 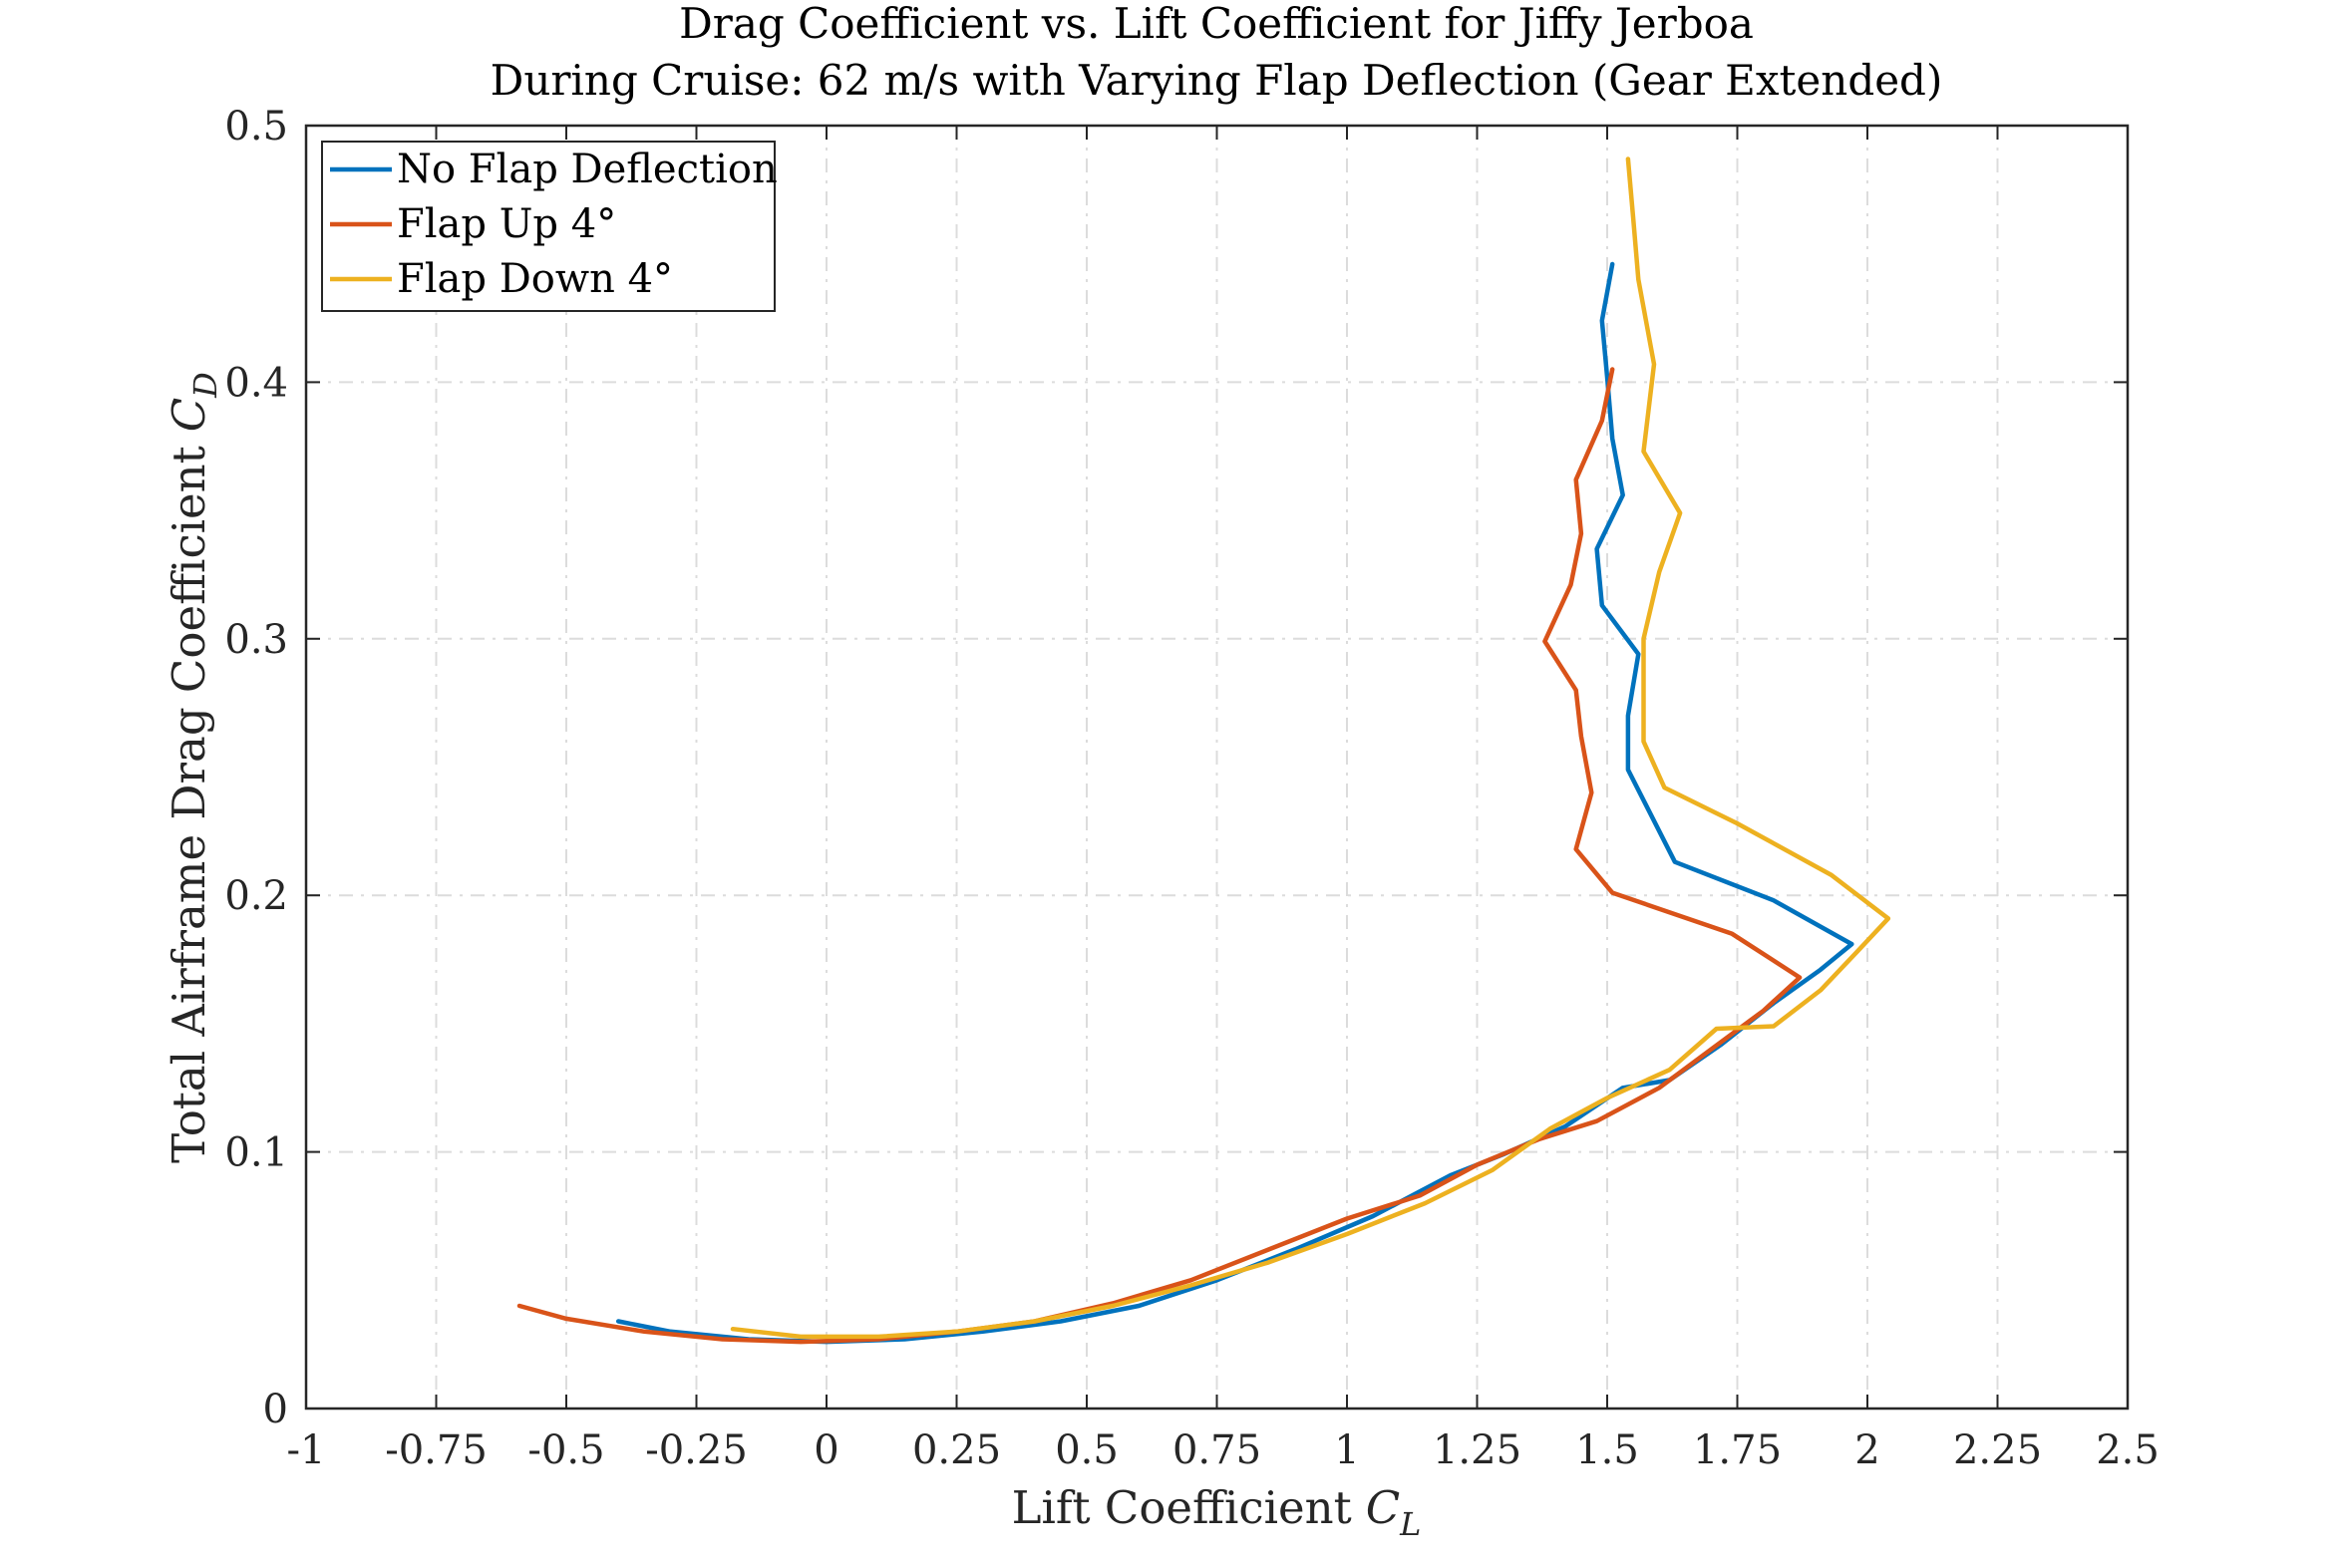 I want to click on y-tick-label: 0.1, so click(x=256, y=1153).